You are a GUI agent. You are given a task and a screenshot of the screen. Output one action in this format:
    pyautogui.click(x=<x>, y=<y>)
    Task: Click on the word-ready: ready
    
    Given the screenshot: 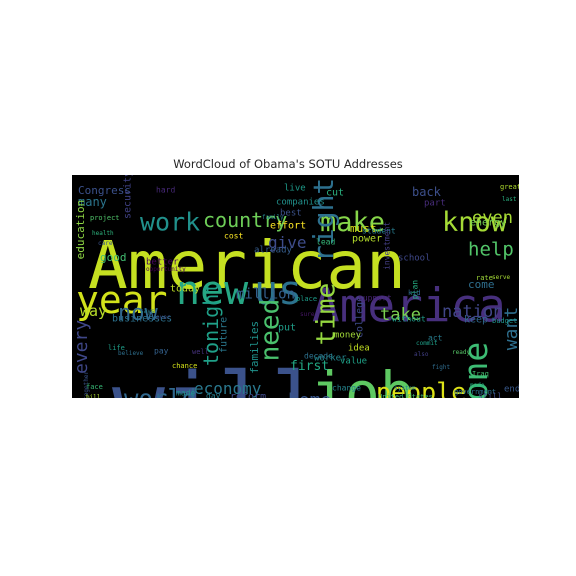 What is the action you would take?
    pyautogui.click(x=461, y=352)
    